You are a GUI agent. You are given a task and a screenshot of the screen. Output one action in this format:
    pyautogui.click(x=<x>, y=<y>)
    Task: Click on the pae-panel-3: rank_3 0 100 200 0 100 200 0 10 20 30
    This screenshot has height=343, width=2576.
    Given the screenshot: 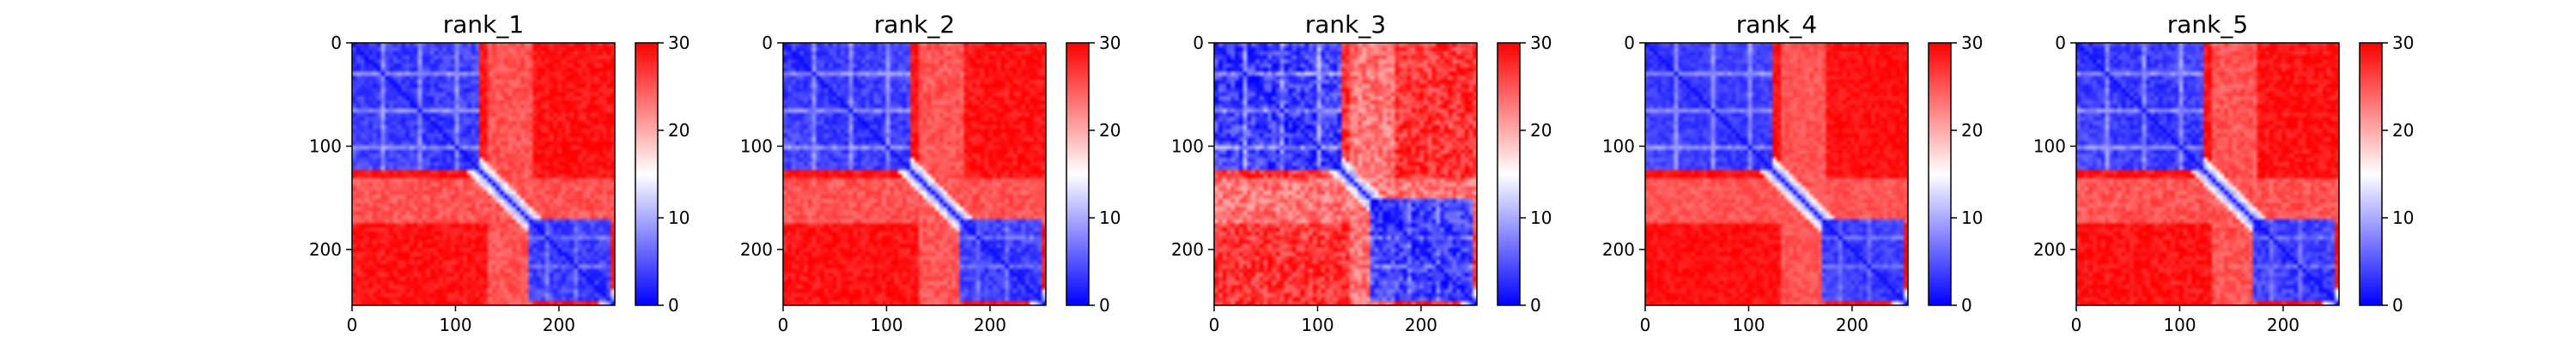 What is the action you would take?
    pyautogui.click(x=1361, y=173)
    